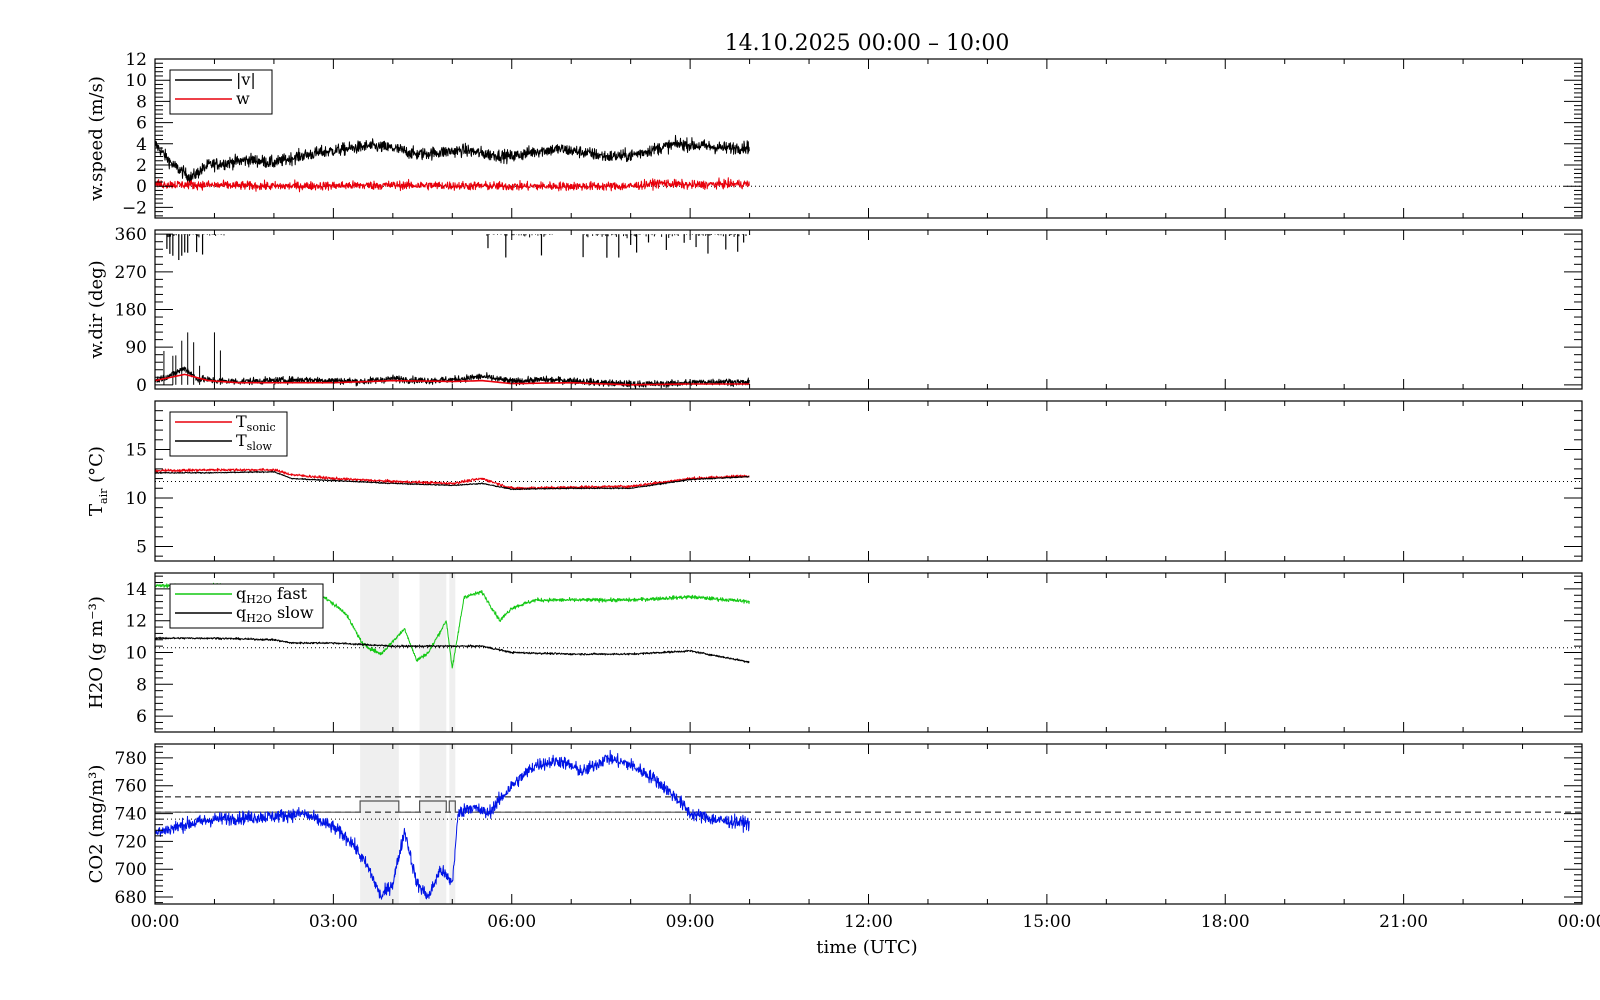  I want to click on x-tick-label: 12:00, so click(868, 922).